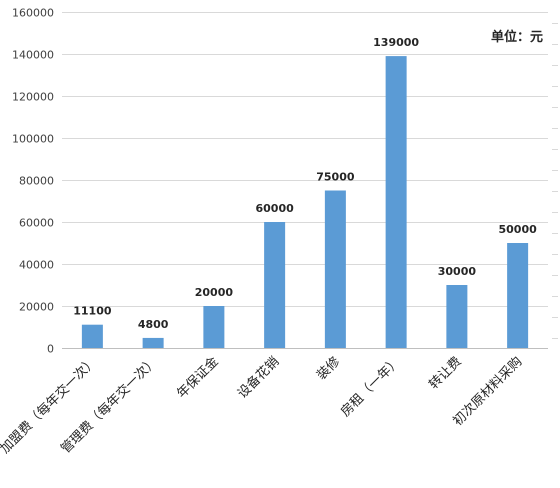 The image size is (560, 488). Describe the element at coordinates (33, 139) in the screenshot. I see `y-tick-label: 100000` at that location.